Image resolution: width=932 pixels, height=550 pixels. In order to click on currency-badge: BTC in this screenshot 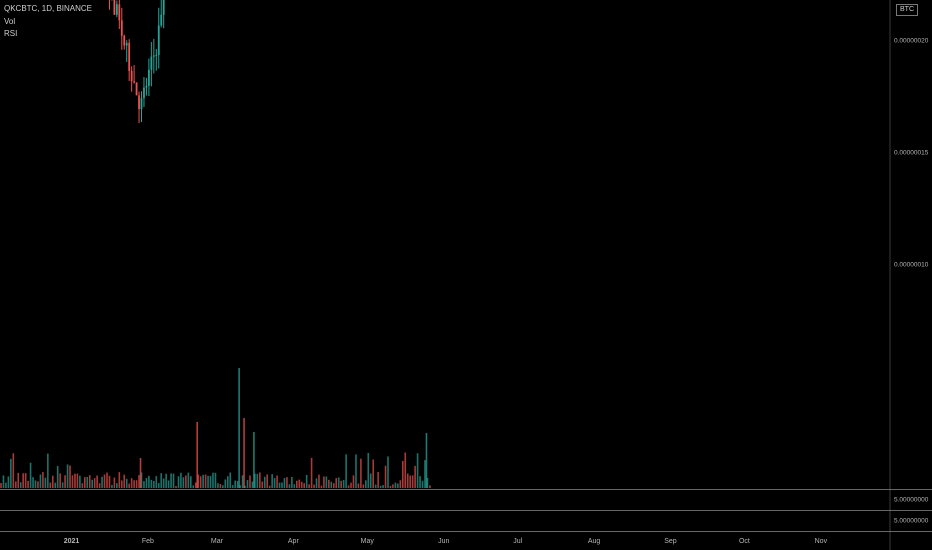, I will do `click(907, 10)`.